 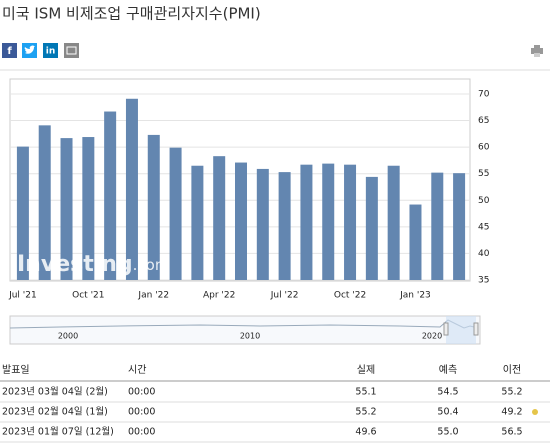 I want to click on navigator-label: 2000, so click(x=68, y=336).